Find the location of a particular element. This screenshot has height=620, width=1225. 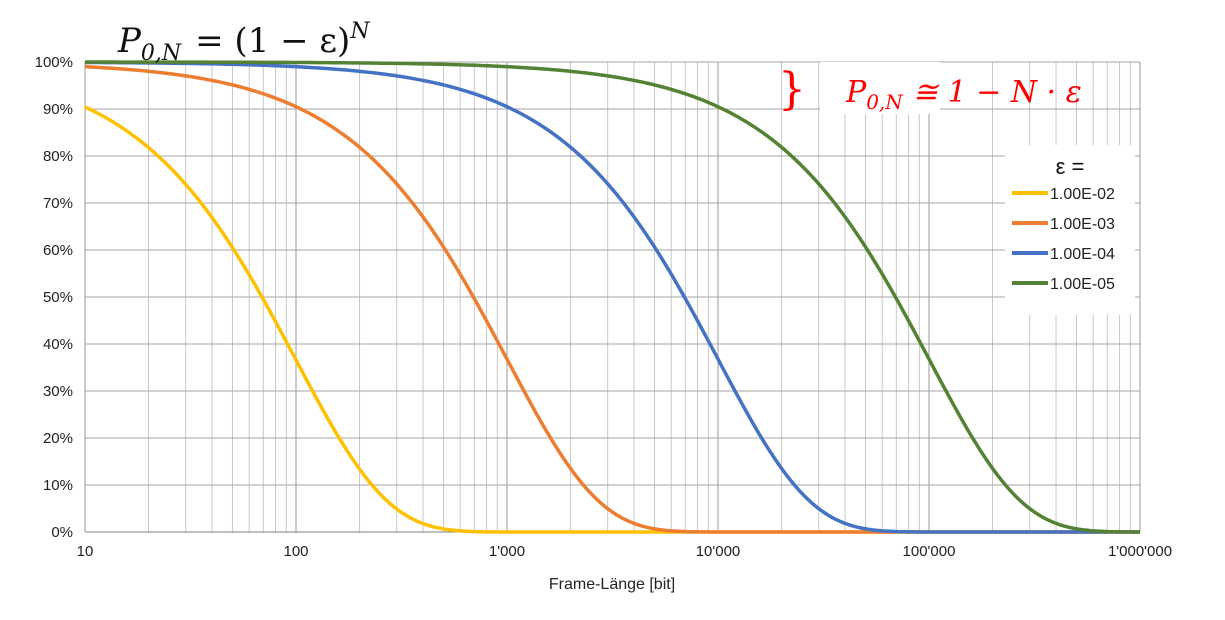

legend-box is located at coordinates (1070, 230).